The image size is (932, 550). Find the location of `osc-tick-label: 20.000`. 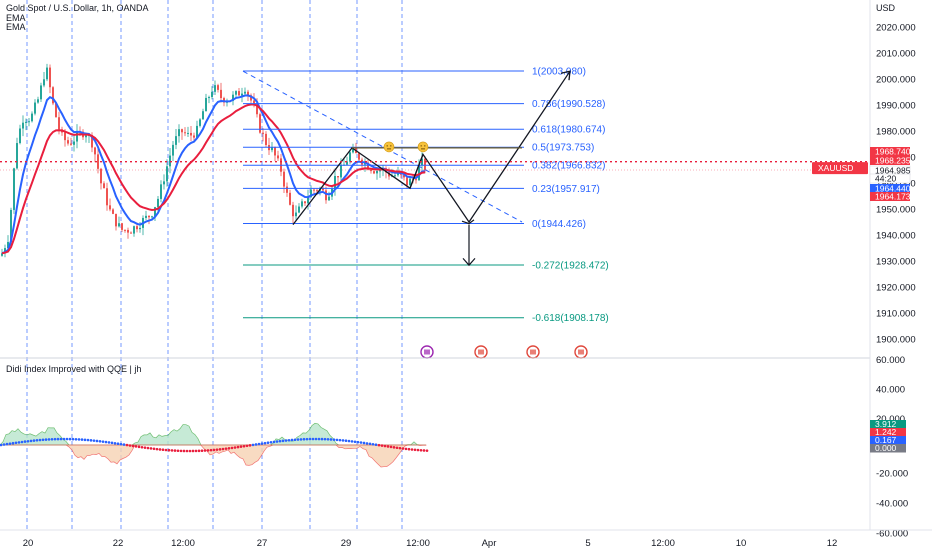

osc-tick-label: 20.000 is located at coordinates (890, 419).